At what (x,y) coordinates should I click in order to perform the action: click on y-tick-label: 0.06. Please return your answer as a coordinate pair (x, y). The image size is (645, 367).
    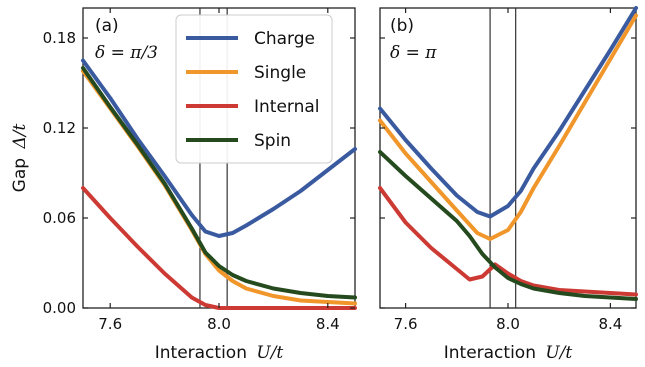
    Looking at the image, I should click on (59, 218).